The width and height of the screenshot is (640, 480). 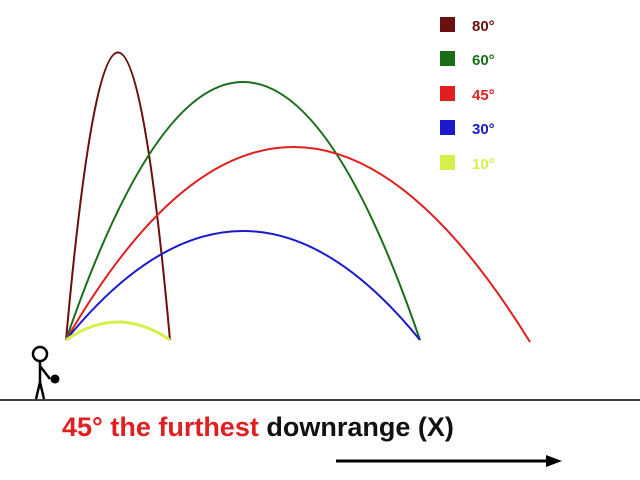 I want to click on caption: 45° the furthest downrange (X), so click(x=258, y=427).